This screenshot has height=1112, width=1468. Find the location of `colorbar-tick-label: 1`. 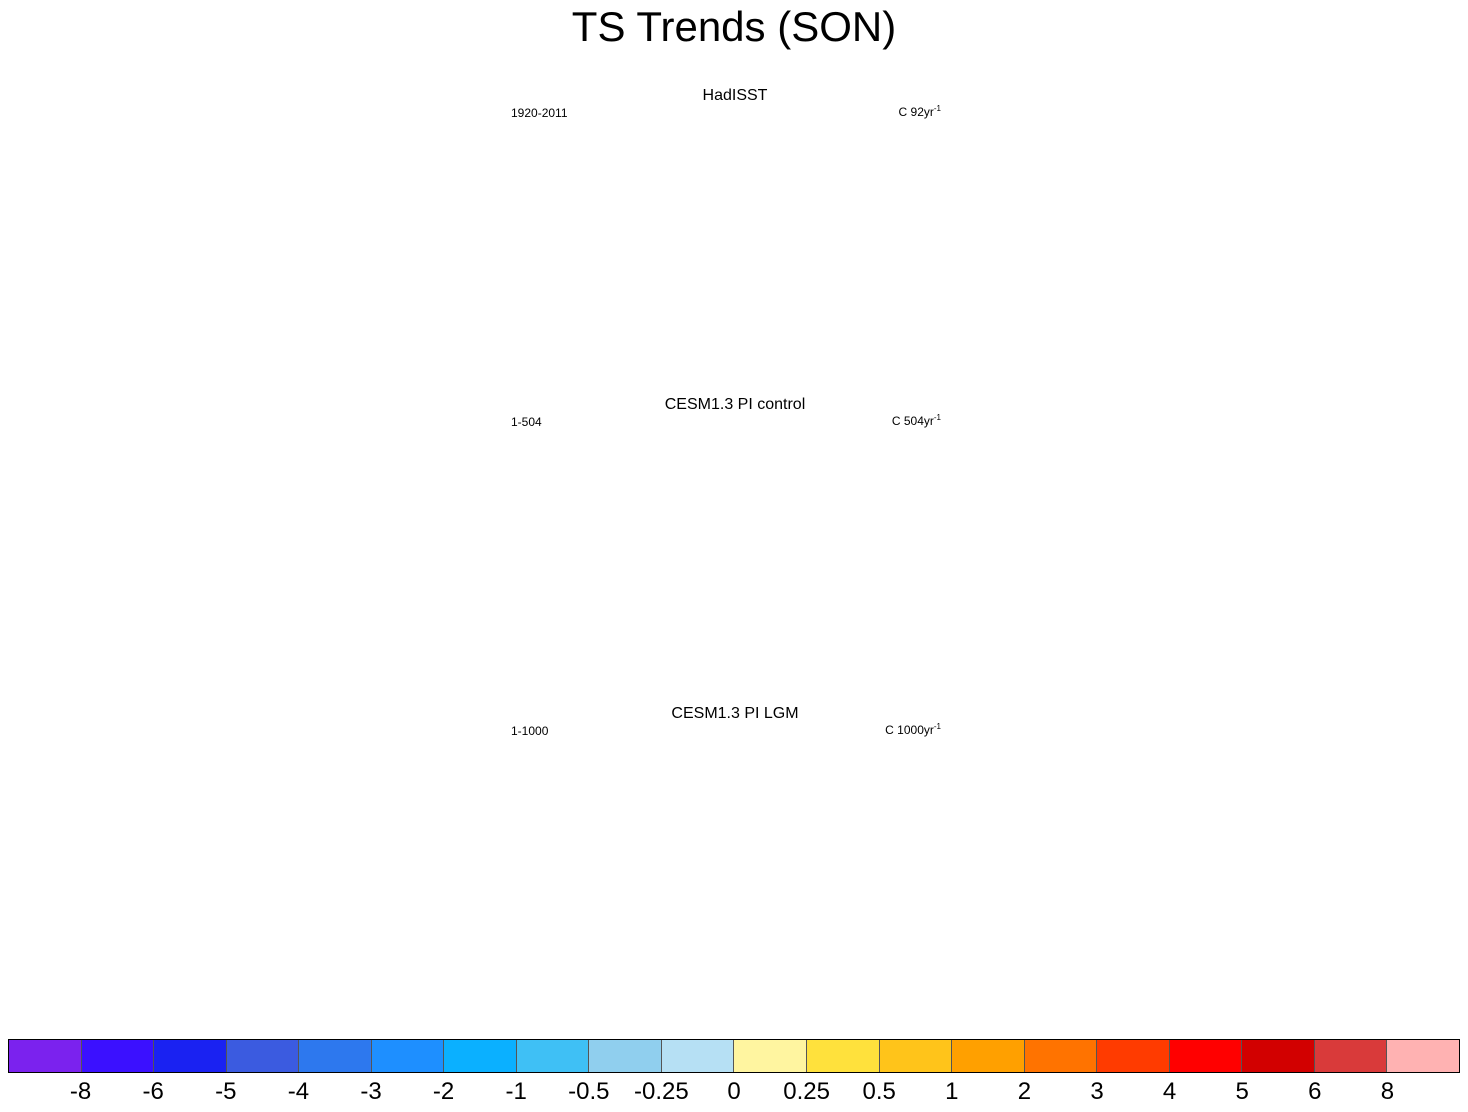

colorbar-tick-label: 1 is located at coordinates (952, 1091).